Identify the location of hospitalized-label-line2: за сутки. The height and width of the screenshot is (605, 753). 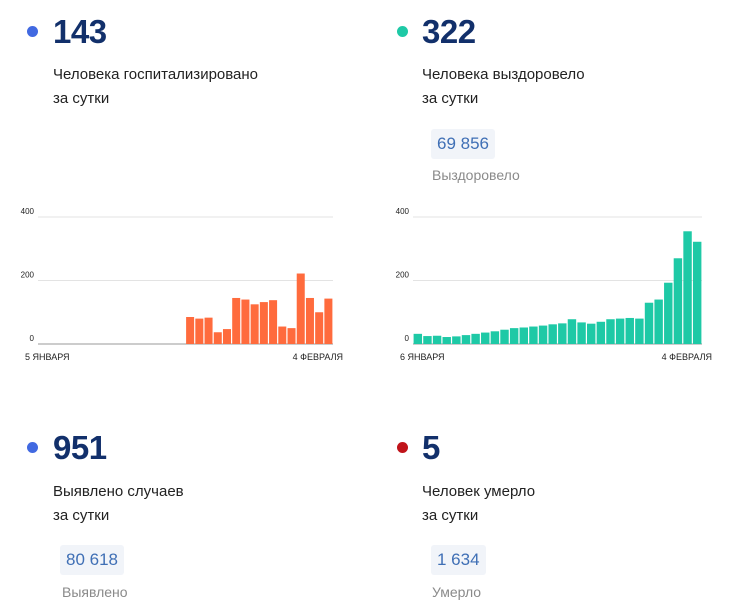
(81, 98).